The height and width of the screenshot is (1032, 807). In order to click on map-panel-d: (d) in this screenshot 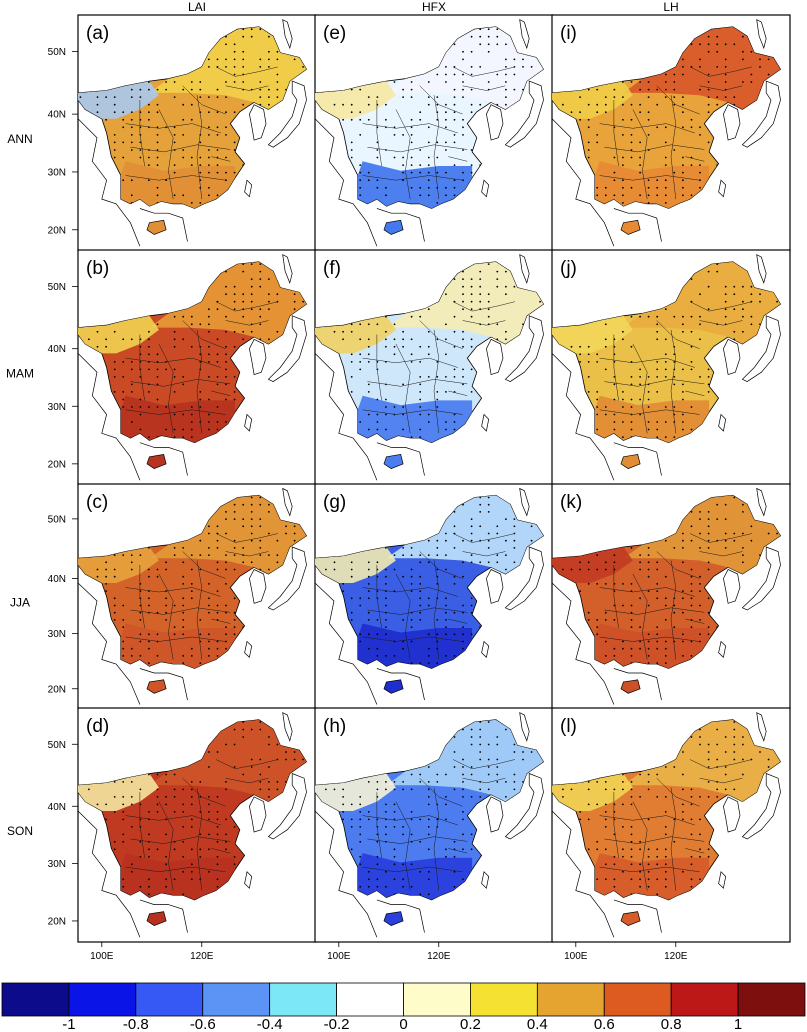, I will do `click(197, 825)`.